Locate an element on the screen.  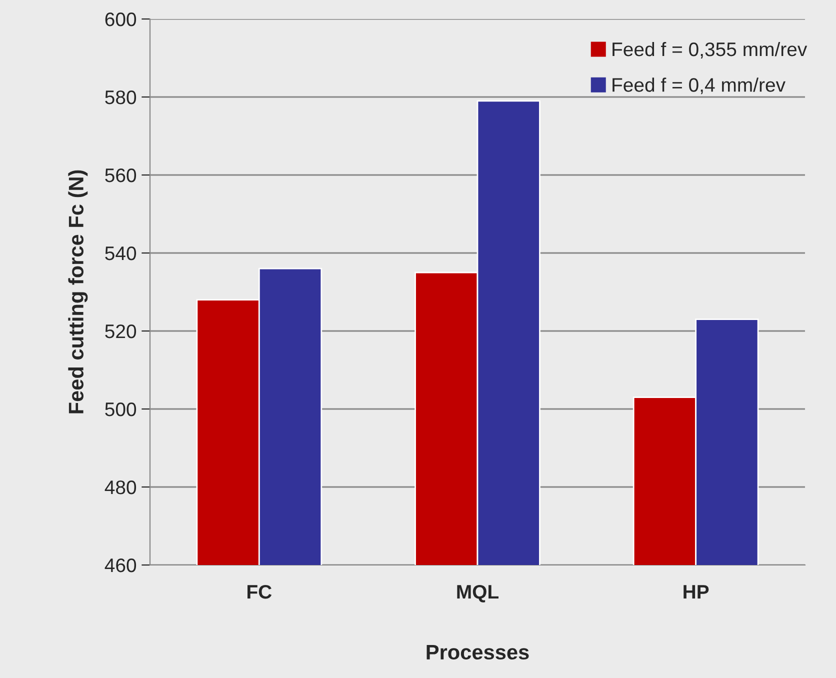
y-tick-label: 540 is located at coordinates (120, 253).